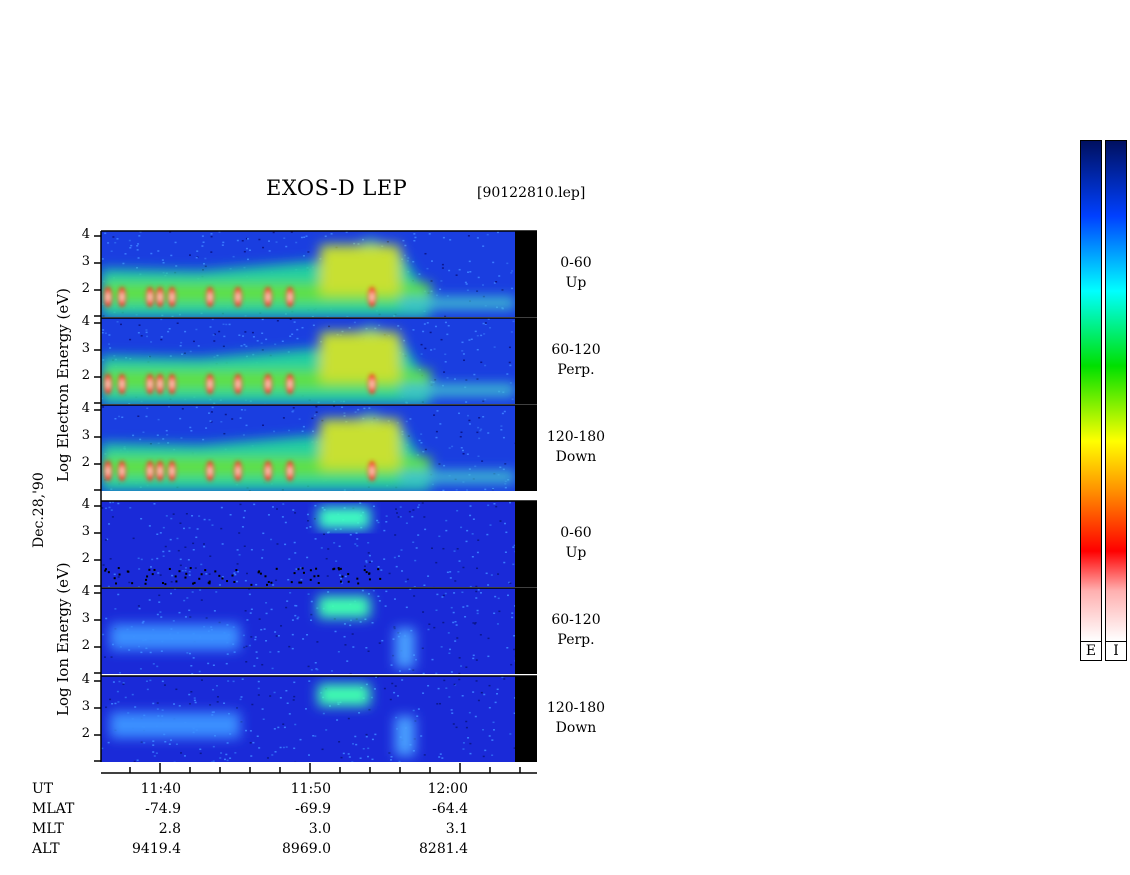 Image resolution: width=1130 pixels, height=875 pixels. What do you see at coordinates (306, 849) in the screenshot?
I see `alt-value: 8969.0` at bounding box center [306, 849].